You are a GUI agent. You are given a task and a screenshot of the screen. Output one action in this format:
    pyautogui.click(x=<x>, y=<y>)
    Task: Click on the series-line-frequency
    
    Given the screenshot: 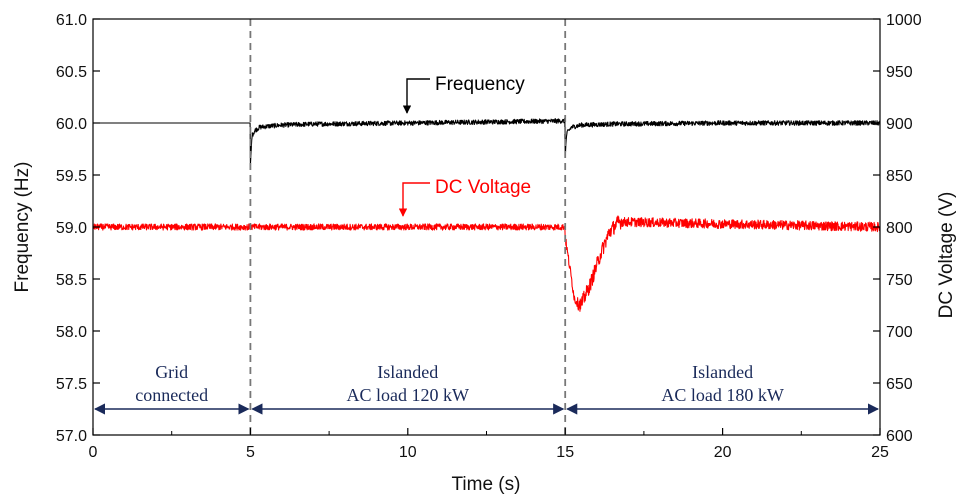 What is the action you would take?
    pyautogui.click(x=486, y=142)
    